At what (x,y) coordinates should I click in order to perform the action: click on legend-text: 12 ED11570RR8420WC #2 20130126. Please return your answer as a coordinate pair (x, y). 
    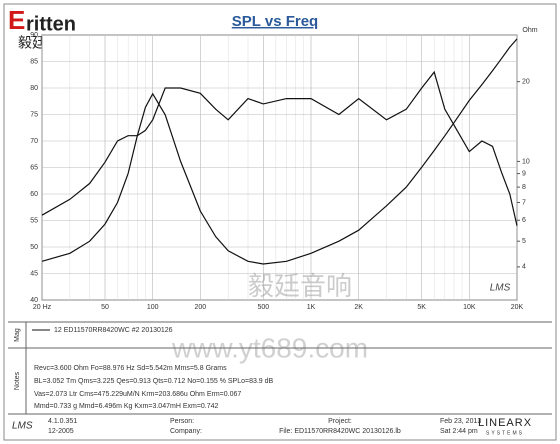
    Looking at the image, I should click on (113, 330).